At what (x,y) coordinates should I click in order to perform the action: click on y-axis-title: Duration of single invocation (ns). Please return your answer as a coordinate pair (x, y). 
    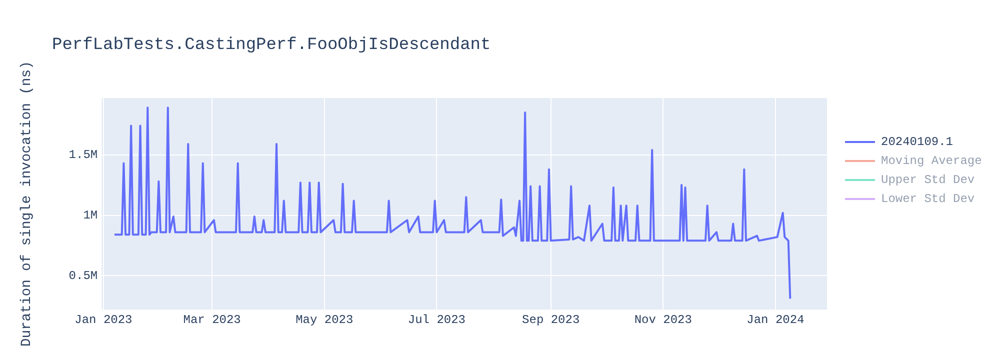
    Looking at the image, I should click on (27, 203).